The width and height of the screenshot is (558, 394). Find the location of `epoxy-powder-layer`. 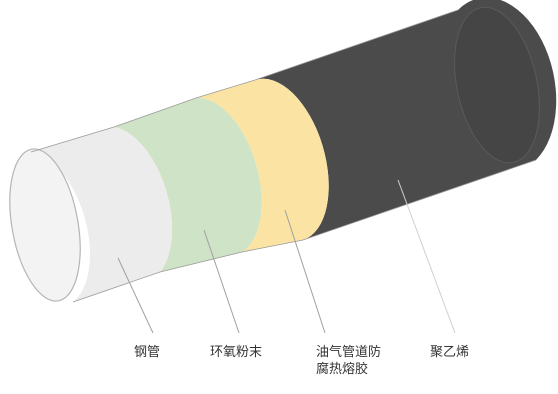

epoxy-powder-layer is located at coordinates (188, 184).